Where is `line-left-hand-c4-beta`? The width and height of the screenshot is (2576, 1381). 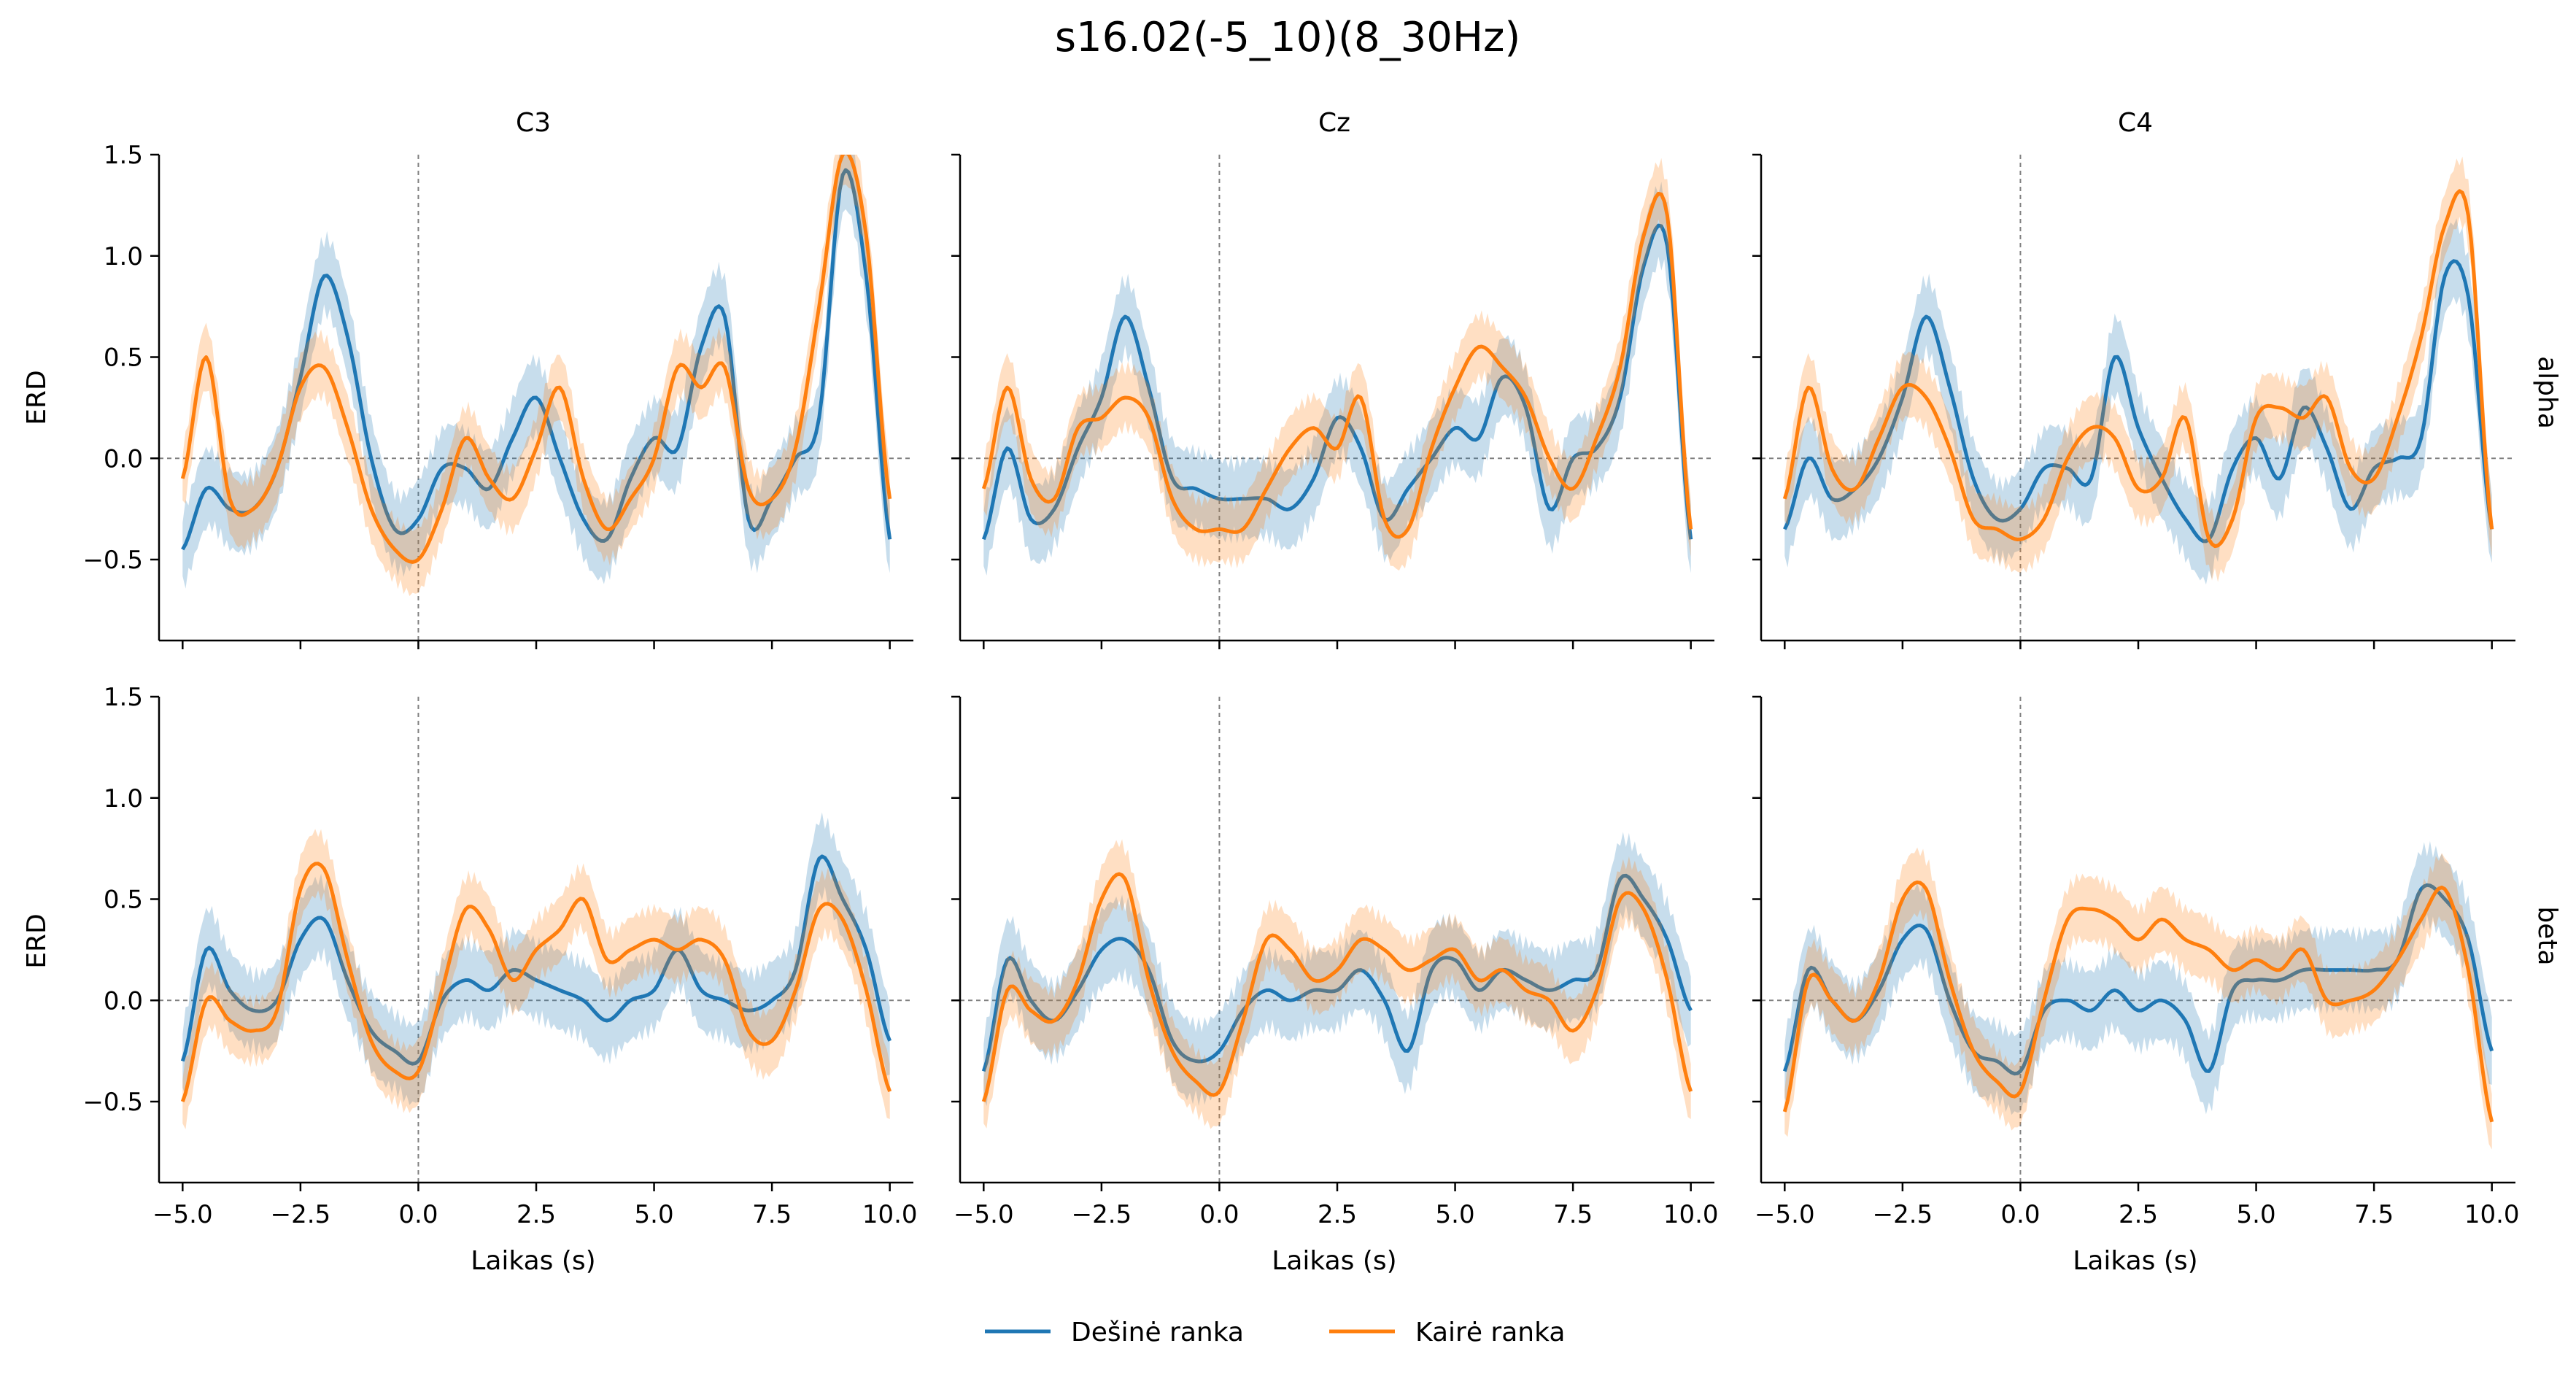 line-left-hand-c4-beta is located at coordinates (2138, 1002).